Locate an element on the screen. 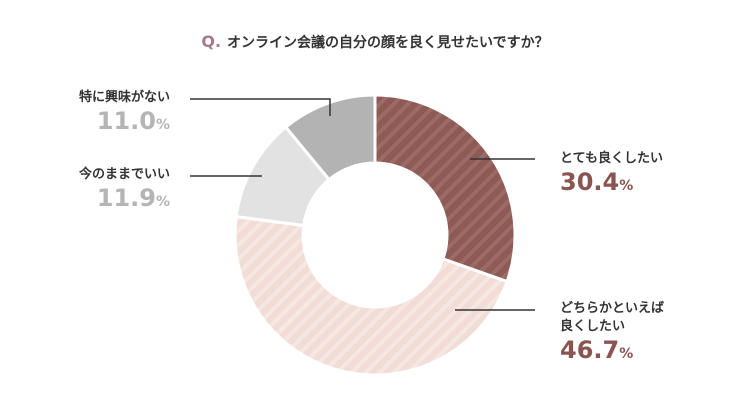  chart-title: Q. オンライン会議の自分の顔を良く見せたいですか？ is located at coordinates (375, 42).